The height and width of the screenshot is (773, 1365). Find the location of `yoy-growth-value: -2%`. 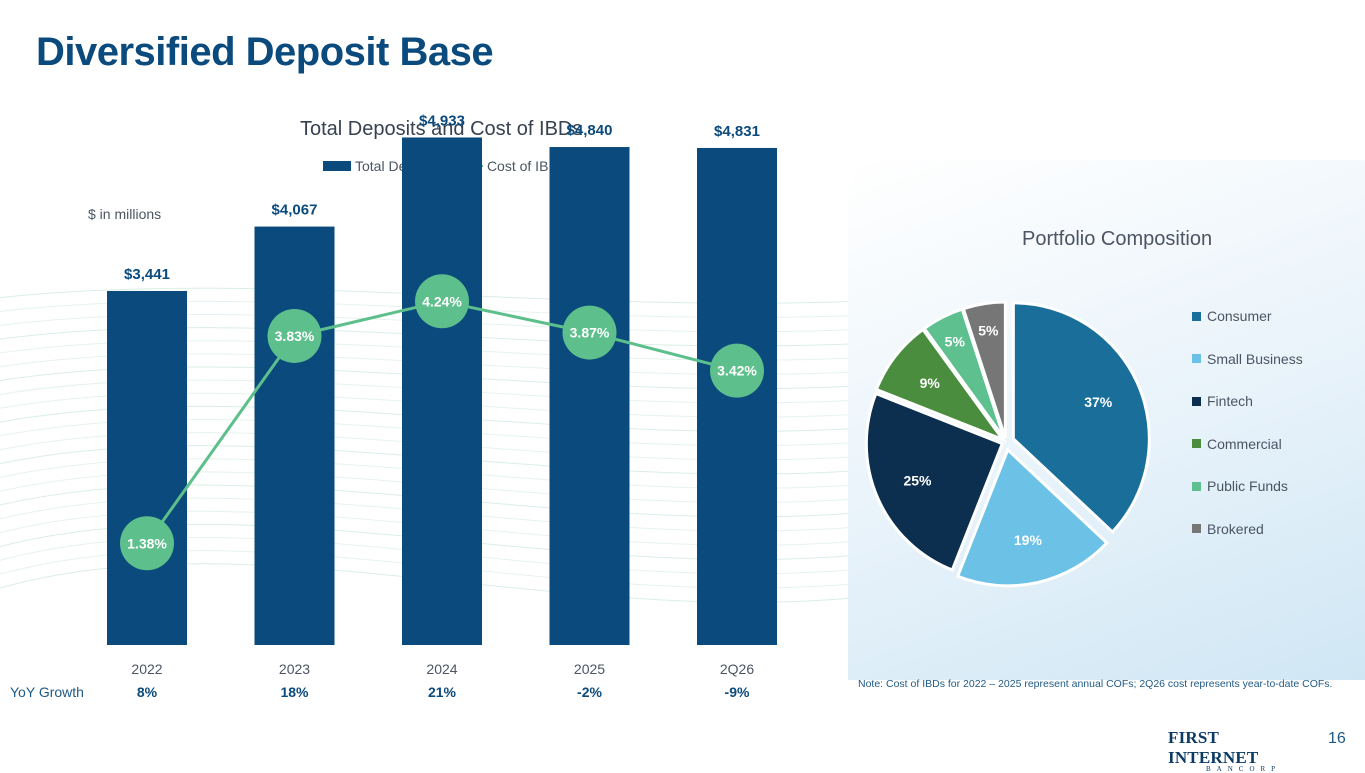

yoy-growth-value: -2% is located at coordinates (589, 692).